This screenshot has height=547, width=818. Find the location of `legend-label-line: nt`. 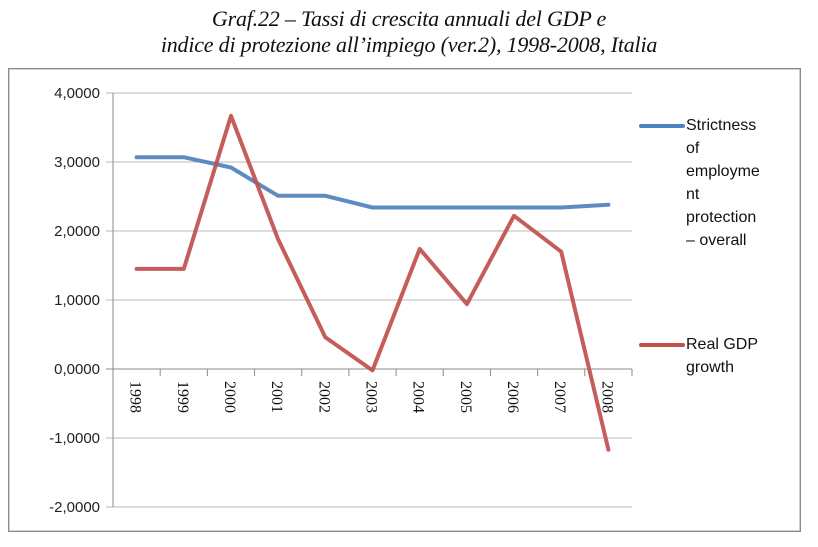

legend-label-line: nt is located at coordinates (693, 194).